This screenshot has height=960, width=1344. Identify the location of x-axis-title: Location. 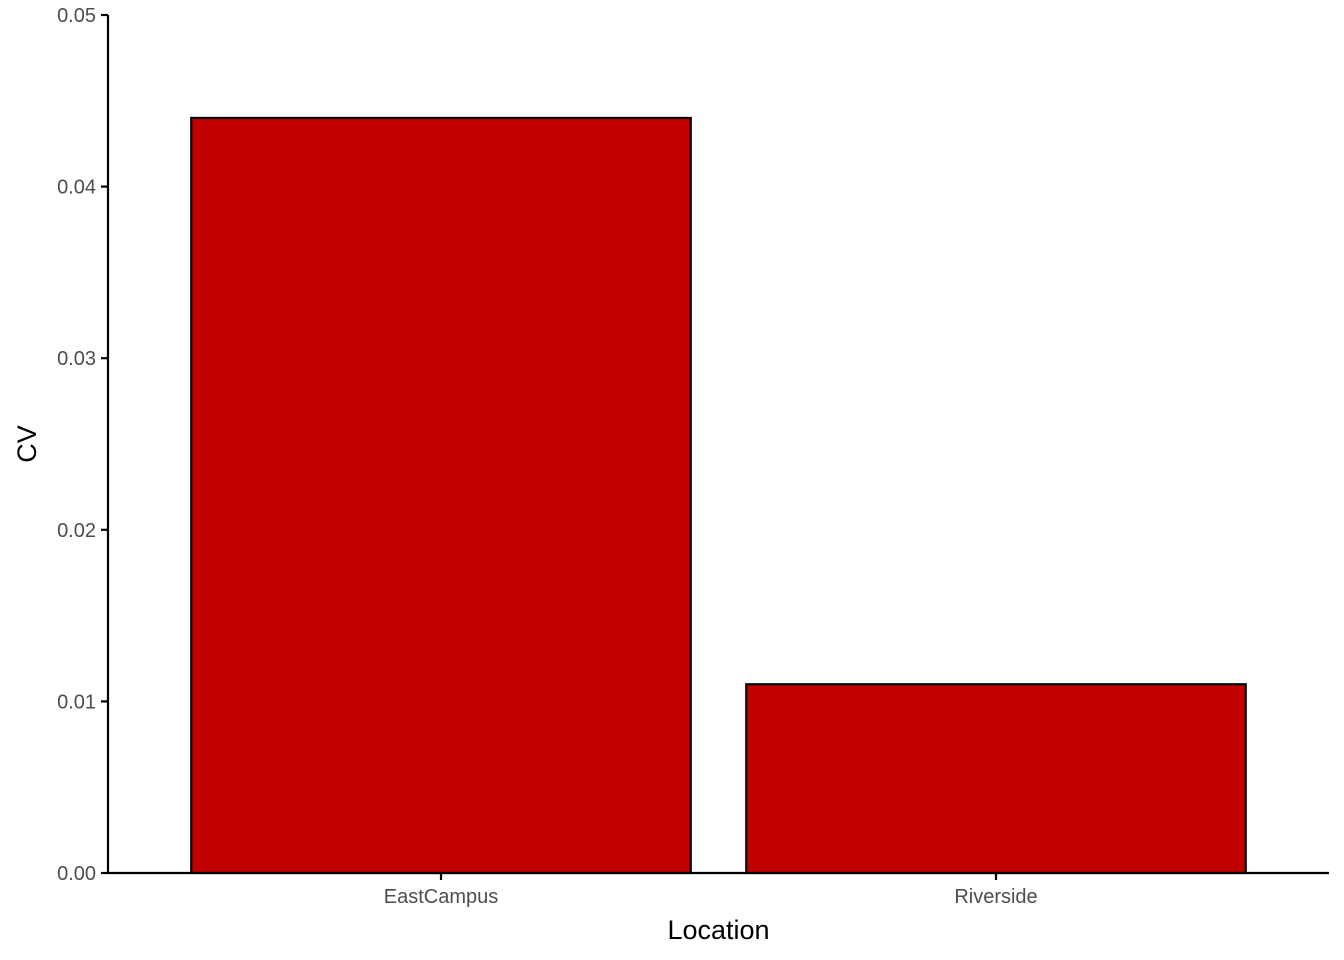
(718, 930).